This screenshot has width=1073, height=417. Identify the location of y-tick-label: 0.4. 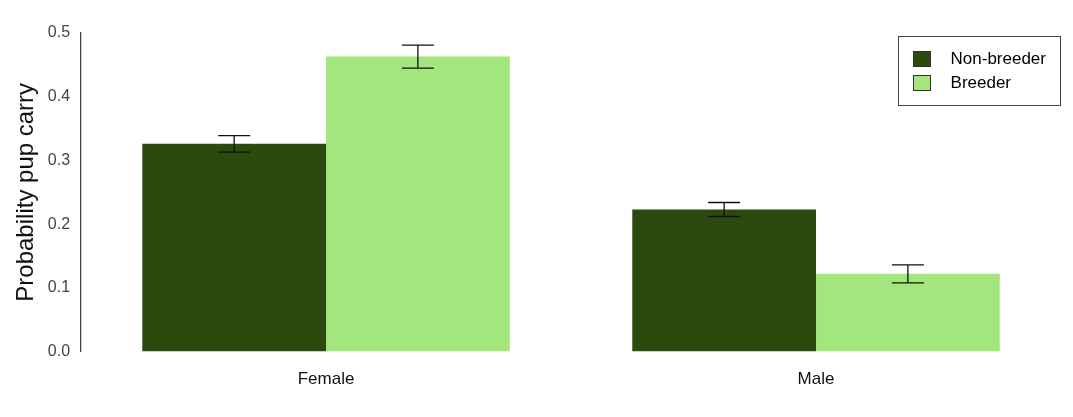
(59, 96).